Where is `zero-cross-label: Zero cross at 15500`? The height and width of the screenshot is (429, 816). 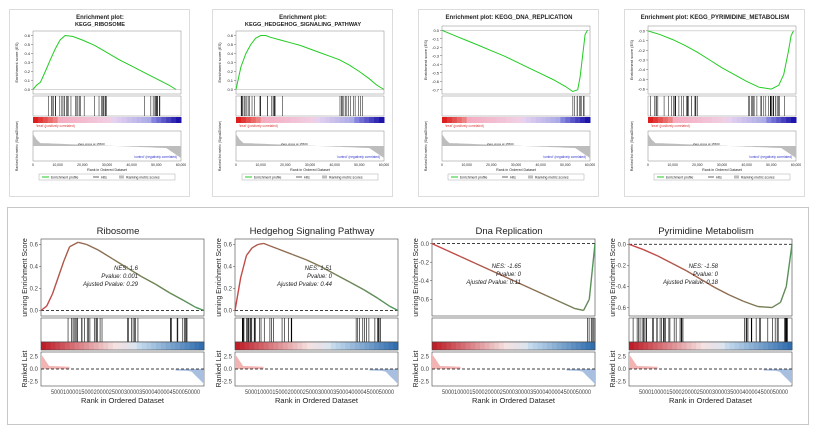 zero-cross-label: Zero cross at 15500 is located at coordinates (91, 144).